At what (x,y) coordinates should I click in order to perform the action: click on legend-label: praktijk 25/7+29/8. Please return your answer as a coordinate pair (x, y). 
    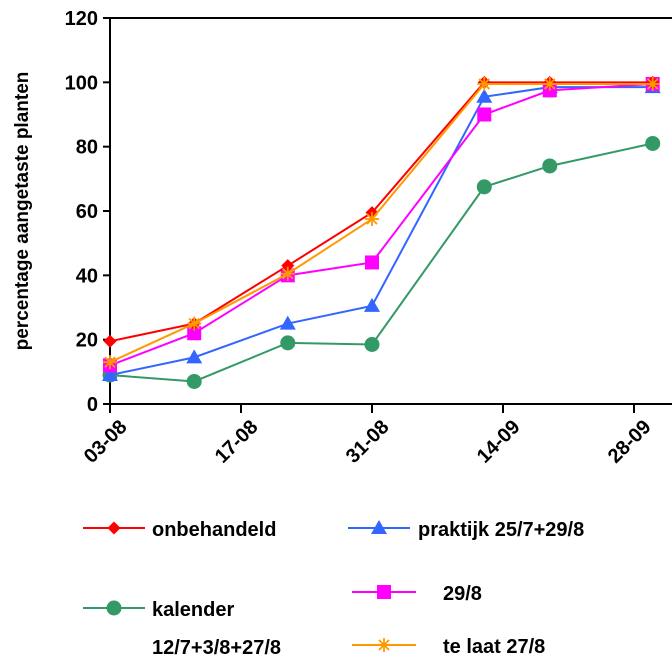
    Looking at the image, I should click on (501, 530).